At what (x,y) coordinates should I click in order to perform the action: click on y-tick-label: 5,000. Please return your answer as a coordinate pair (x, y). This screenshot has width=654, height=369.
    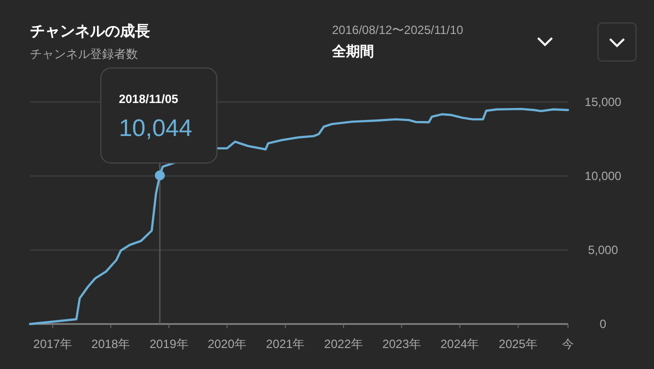
    Looking at the image, I should click on (603, 250).